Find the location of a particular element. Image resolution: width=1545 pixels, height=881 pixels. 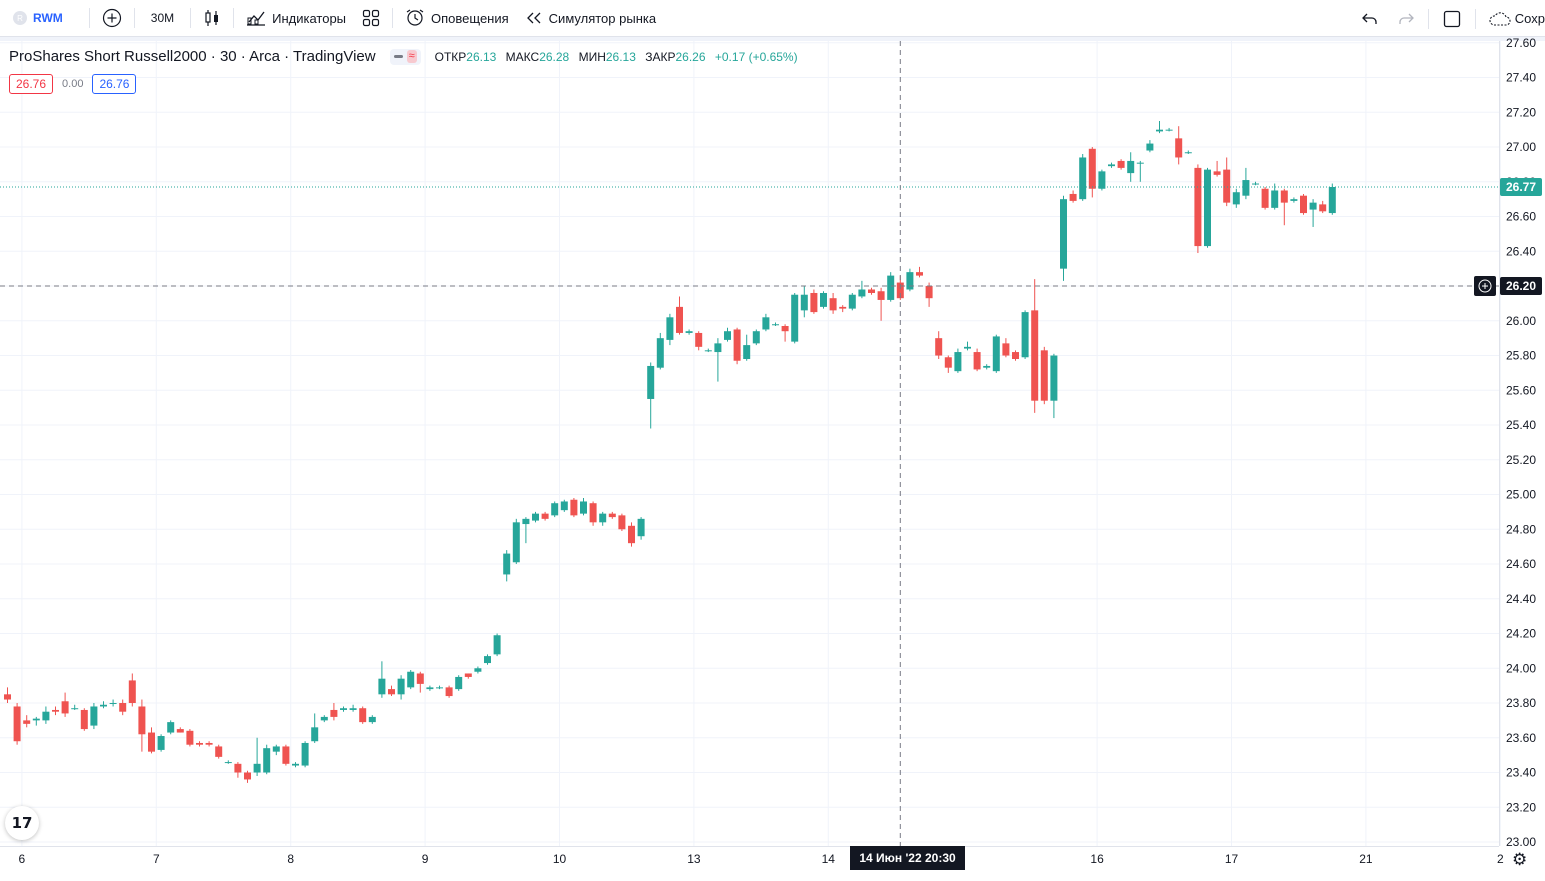

market-status-pill: ≈ is located at coordinates (405, 56).